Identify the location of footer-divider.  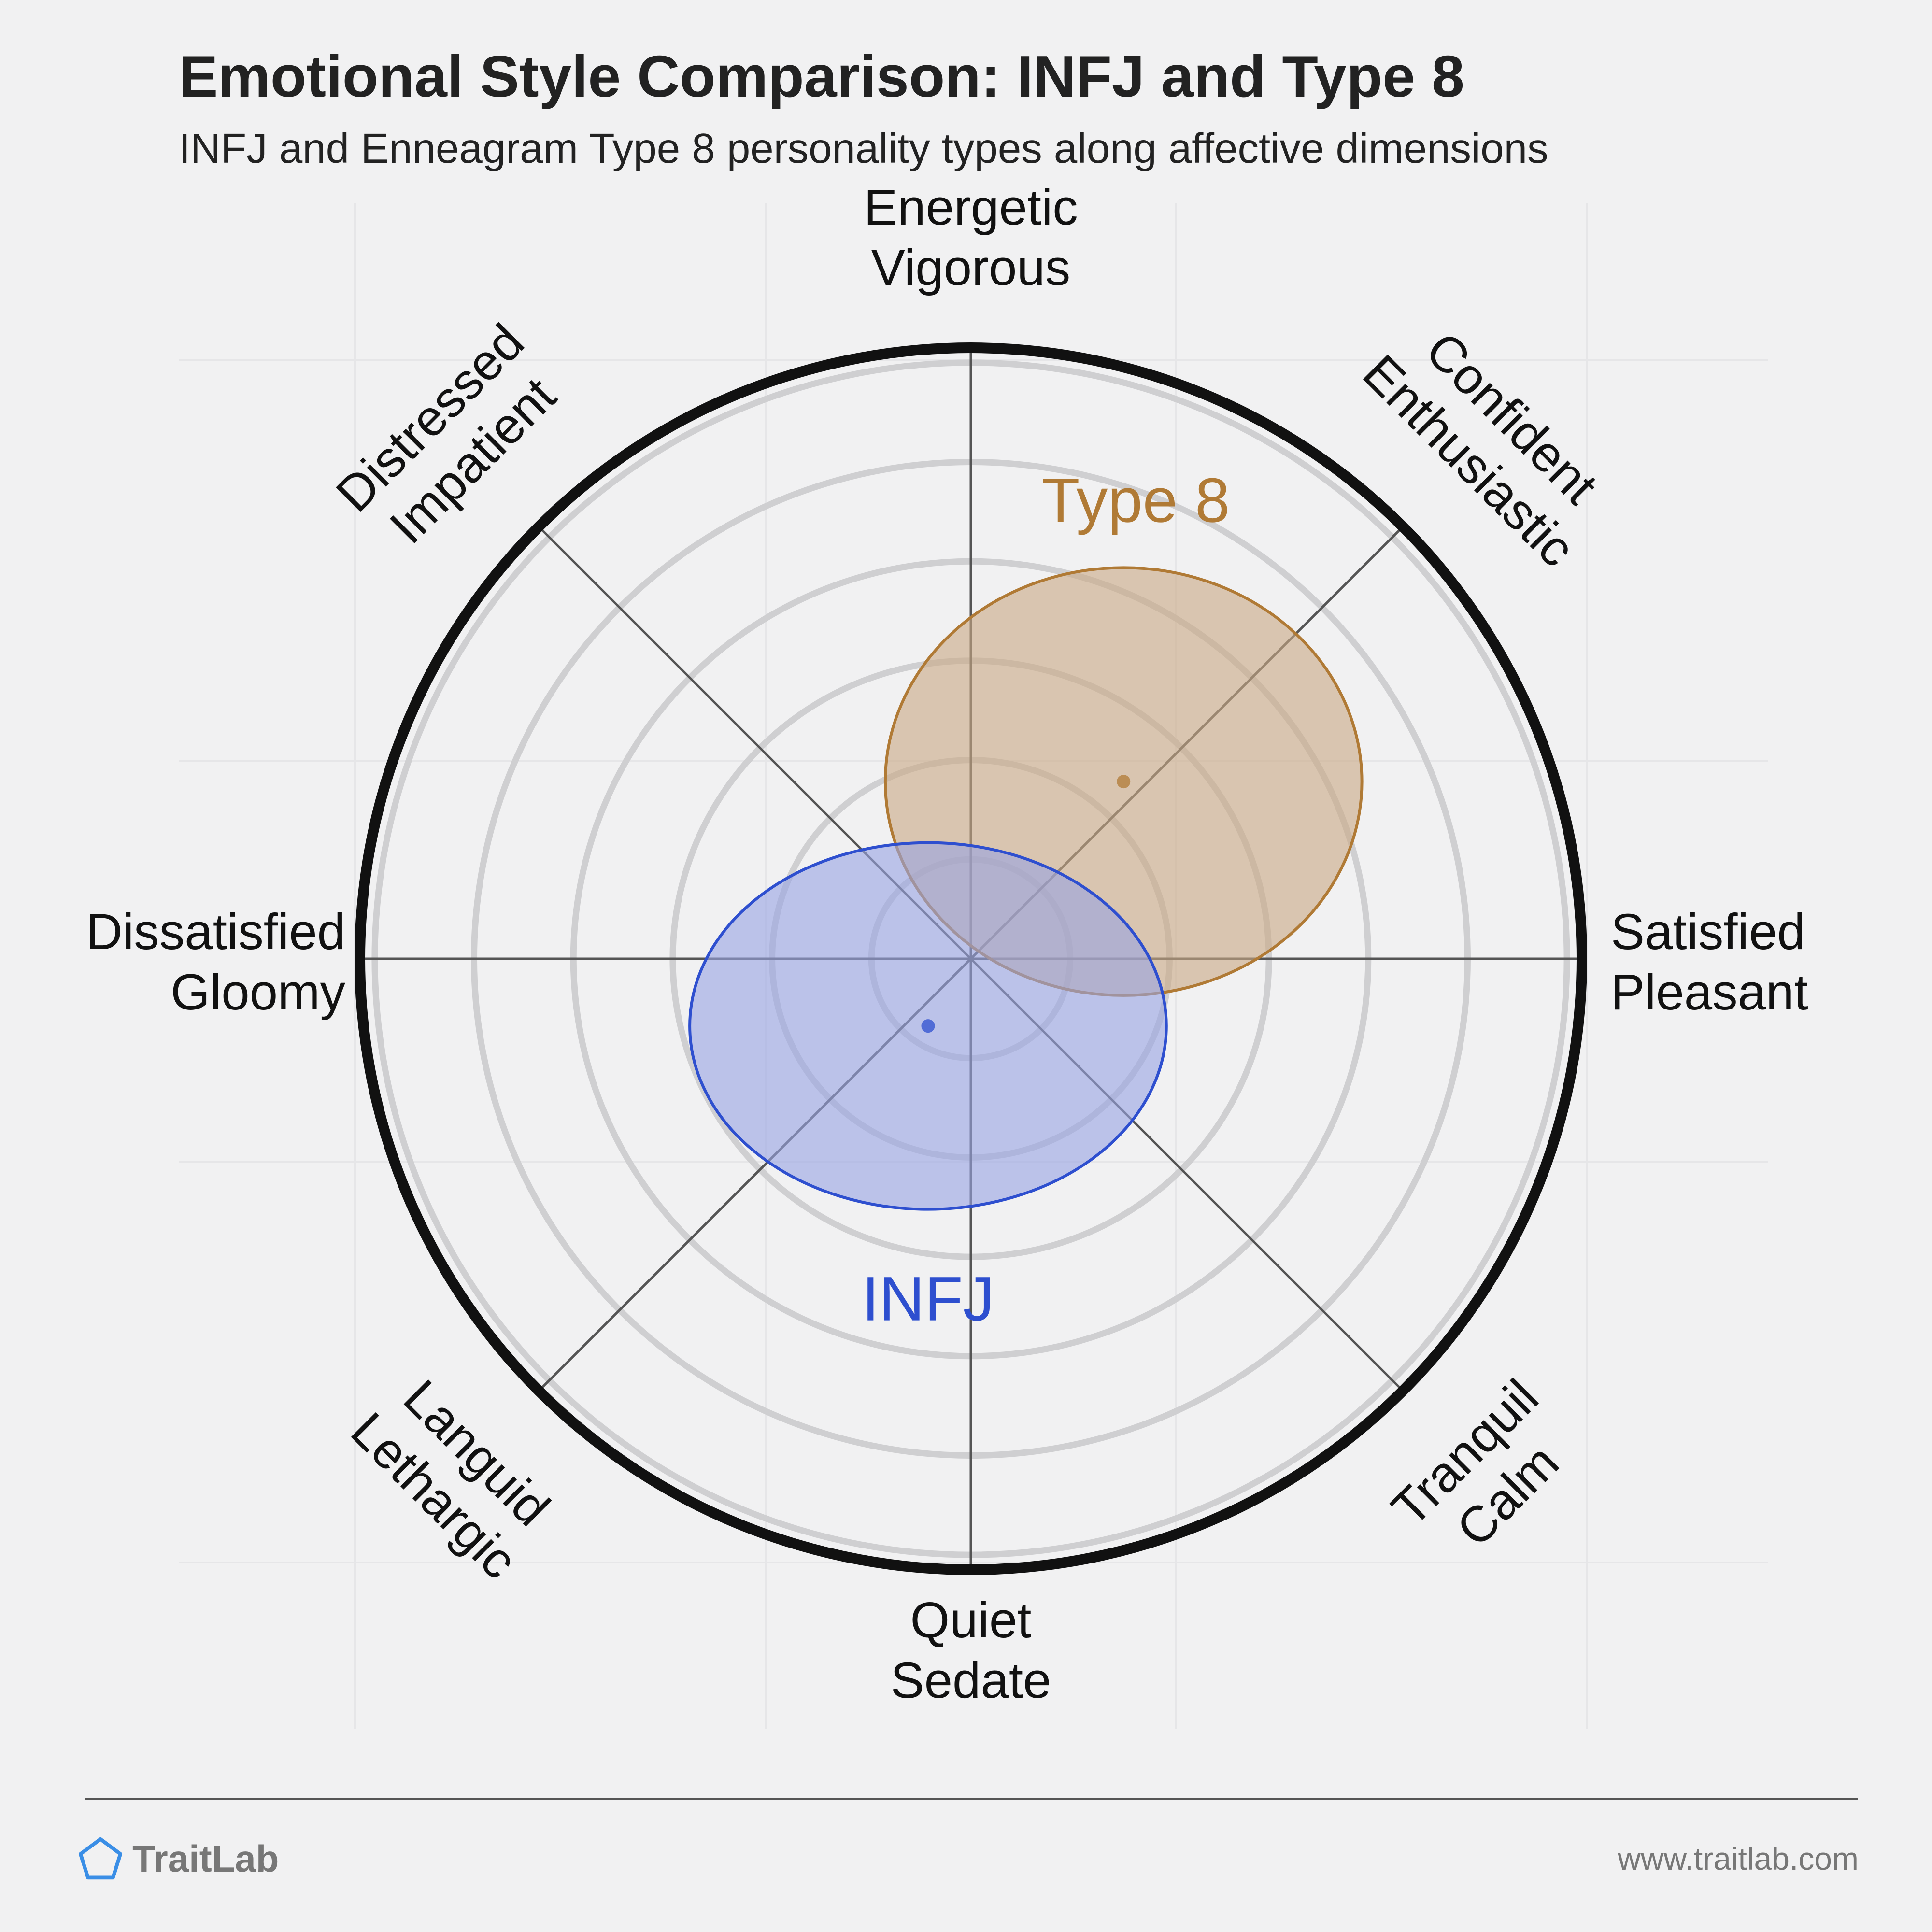
(971, 1799).